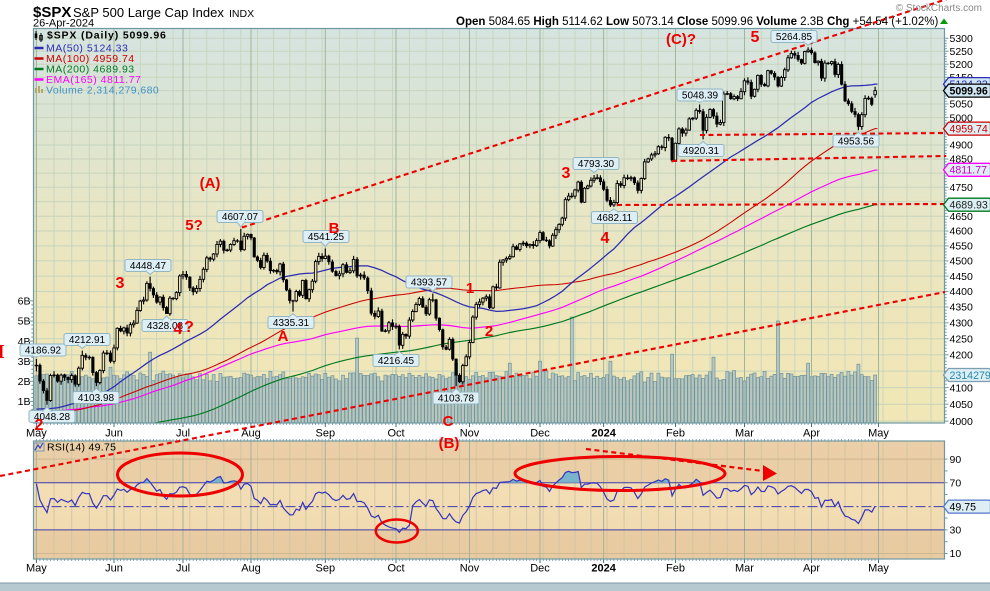  Describe the element at coordinates (93, 80) in the screenshot. I see `svg-text: EMA(165) 4811.77` at that location.